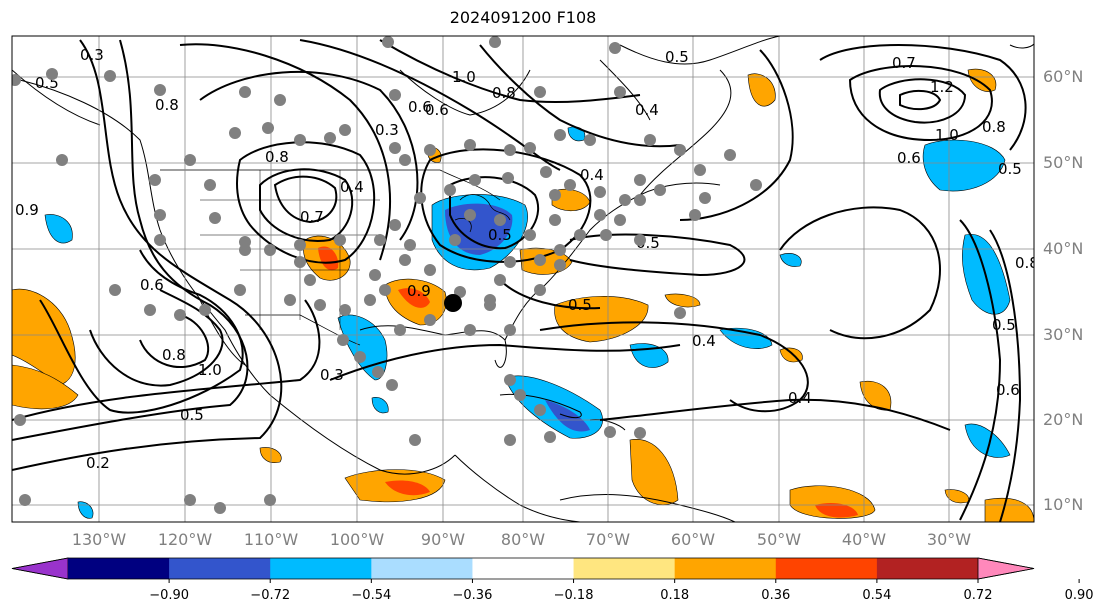 The height and width of the screenshot is (615, 1105). Describe the element at coordinates (761, 90) in the screenshot. I see `shade-orange-n-atl` at that location.